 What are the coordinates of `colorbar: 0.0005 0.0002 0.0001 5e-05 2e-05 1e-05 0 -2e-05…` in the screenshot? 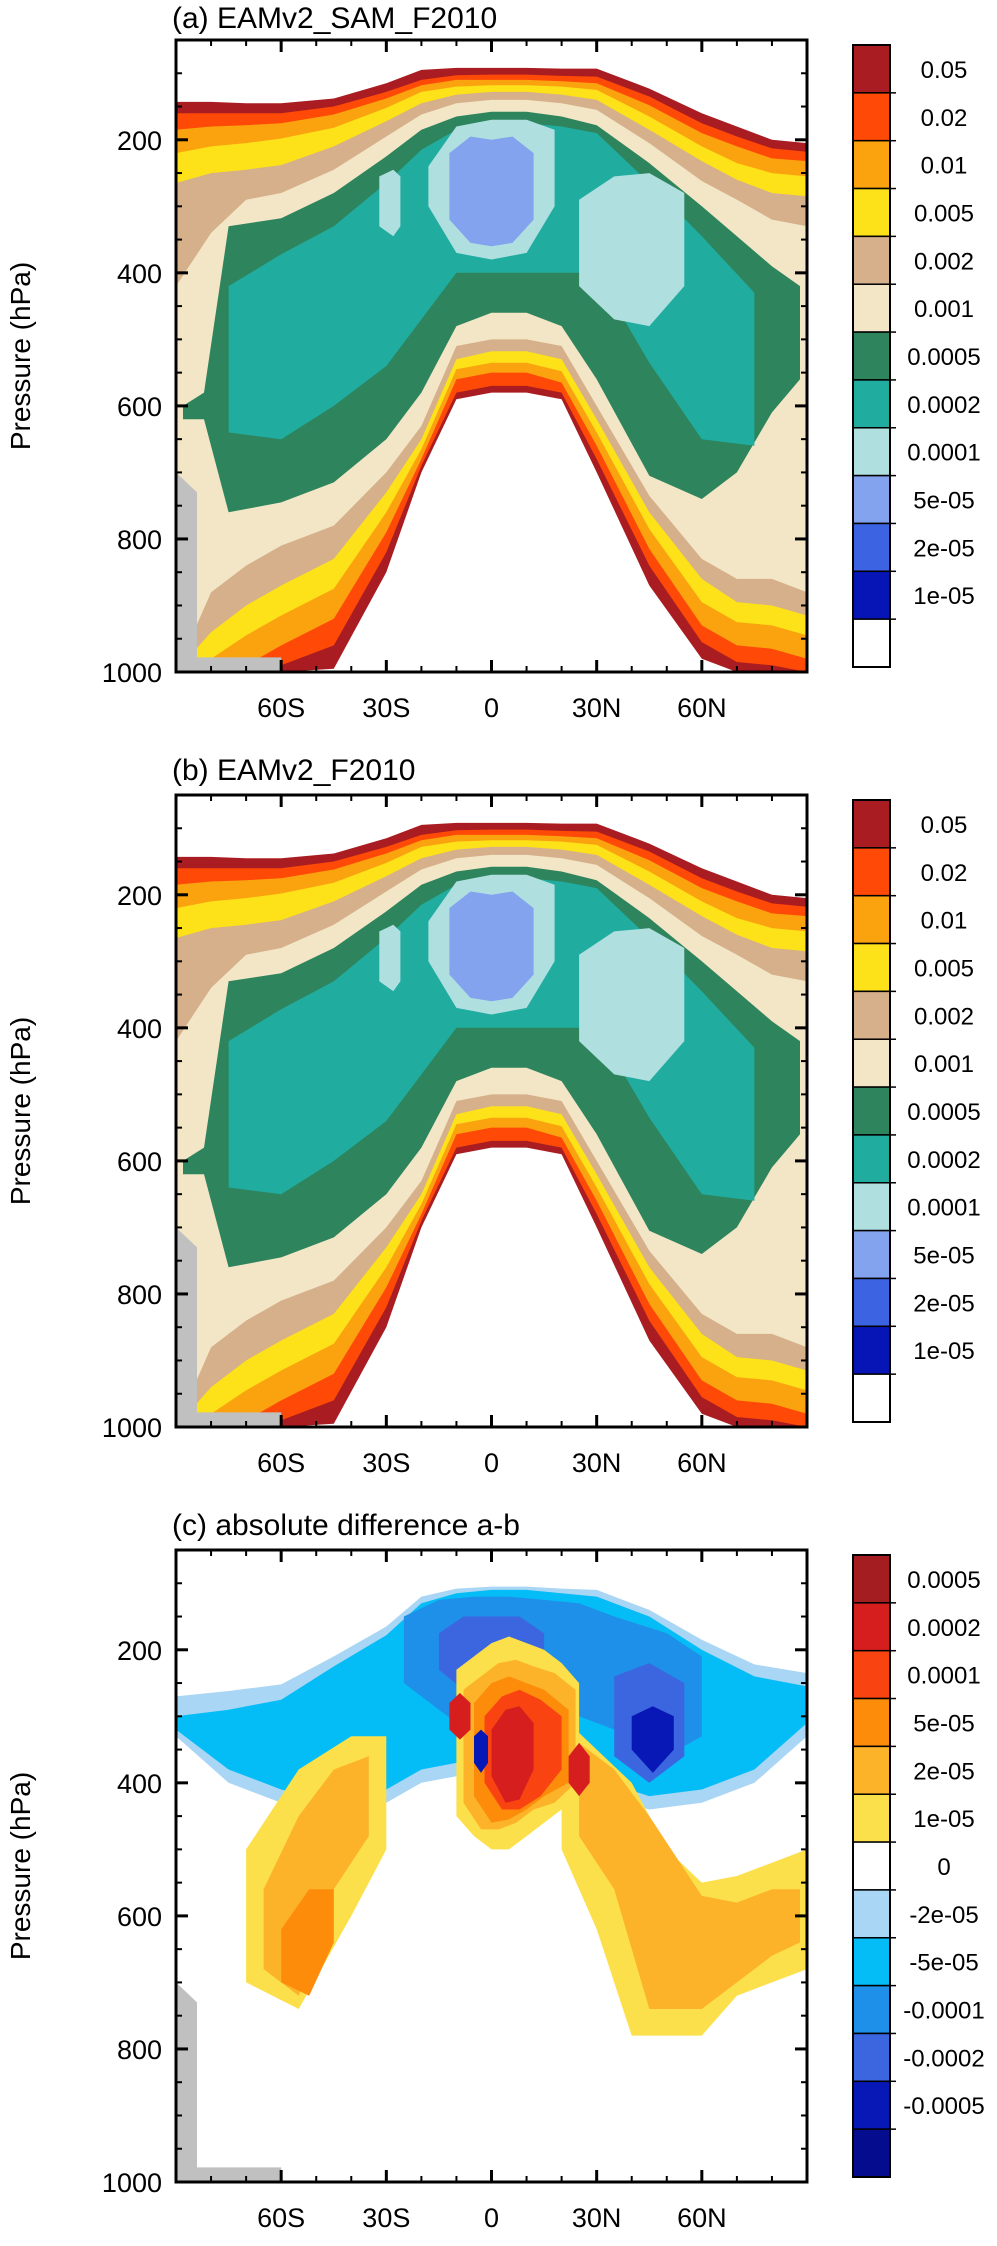 It's located at (918, 1866).